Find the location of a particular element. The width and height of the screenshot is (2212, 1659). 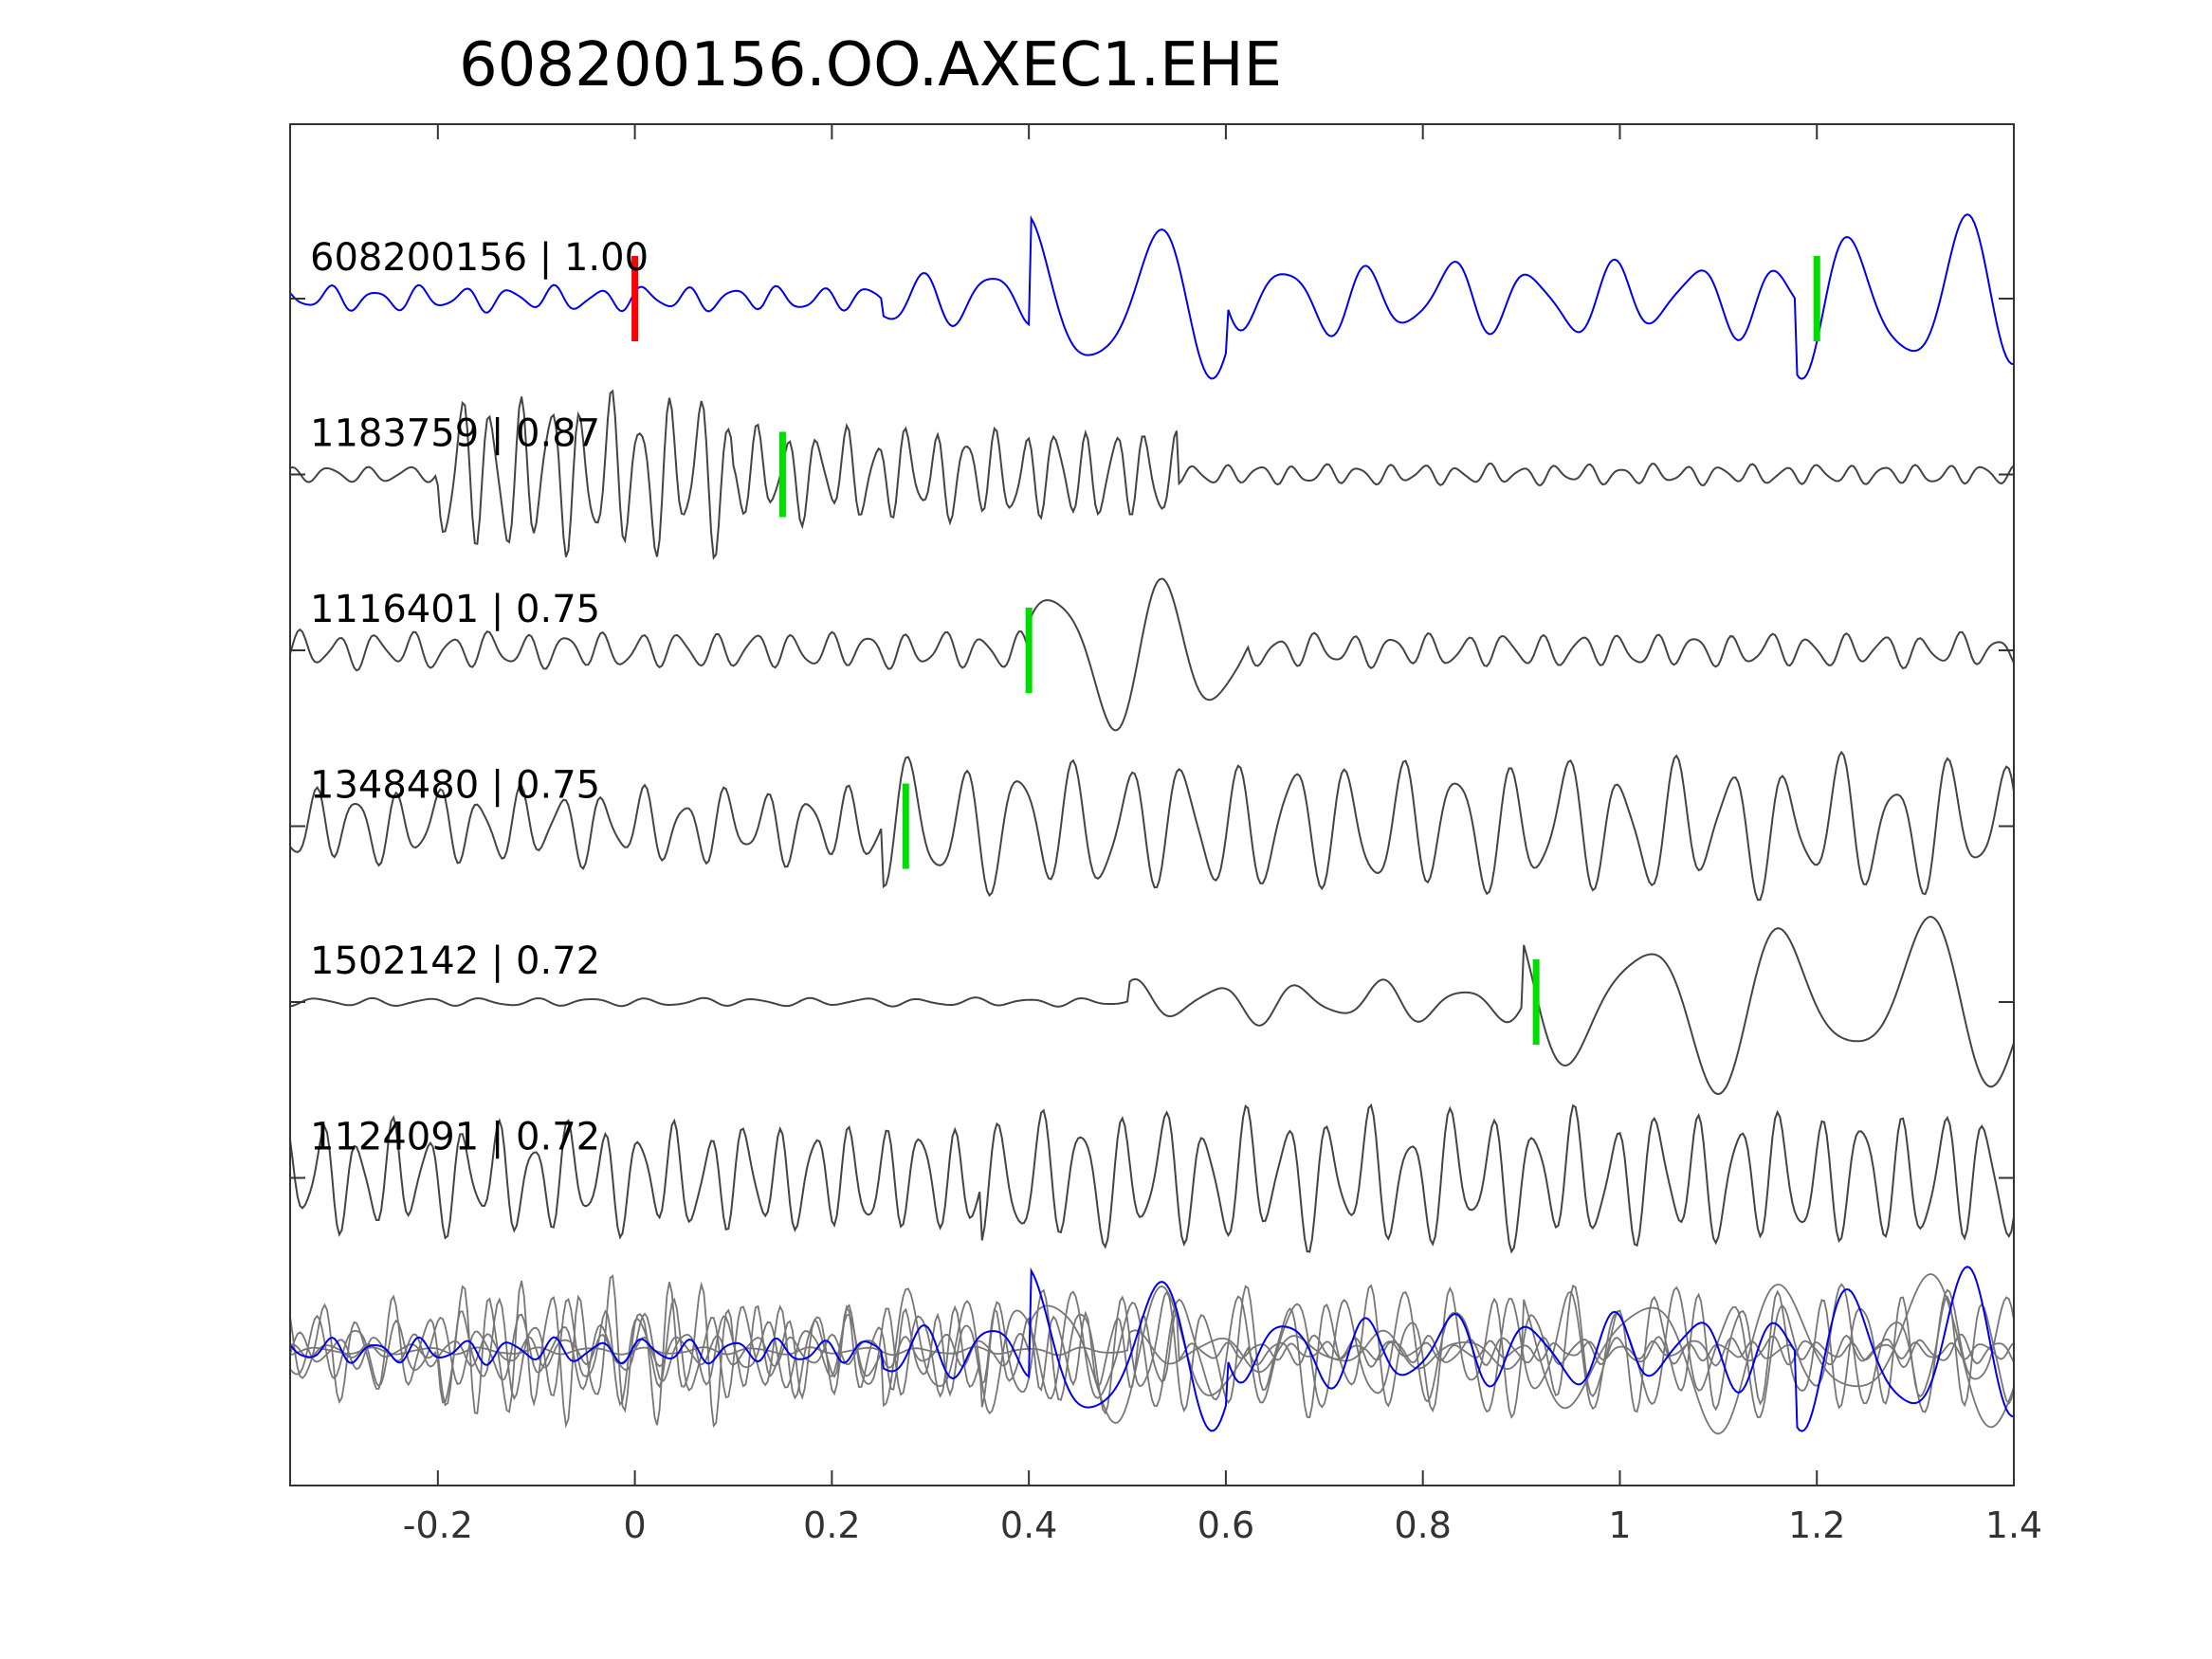

x-tick-label-2: 0.2 is located at coordinates (831, 1525).